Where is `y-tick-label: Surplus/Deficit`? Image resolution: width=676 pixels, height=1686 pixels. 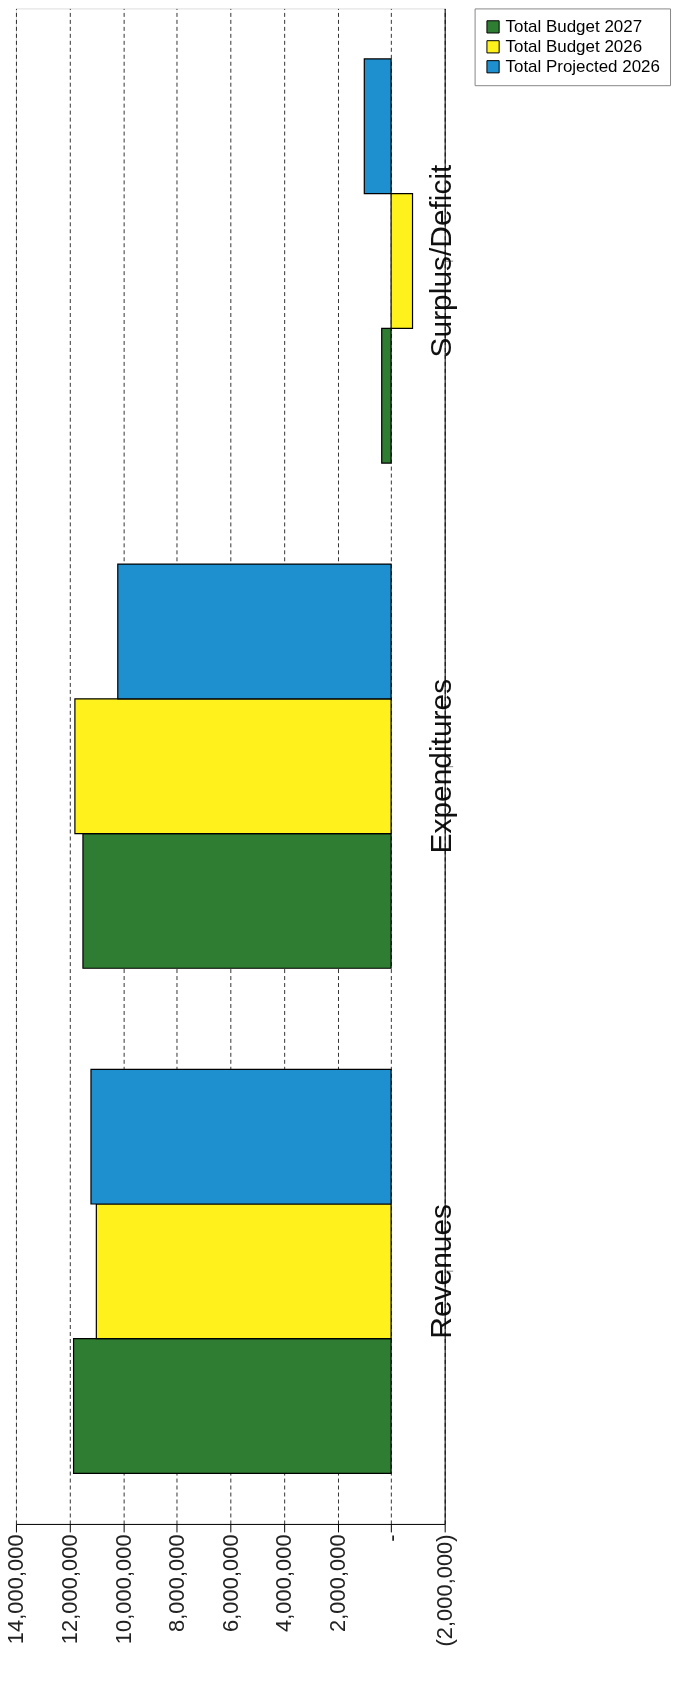 y-tick-label: Surplus/Deficit is located at coordinates (441, 260).